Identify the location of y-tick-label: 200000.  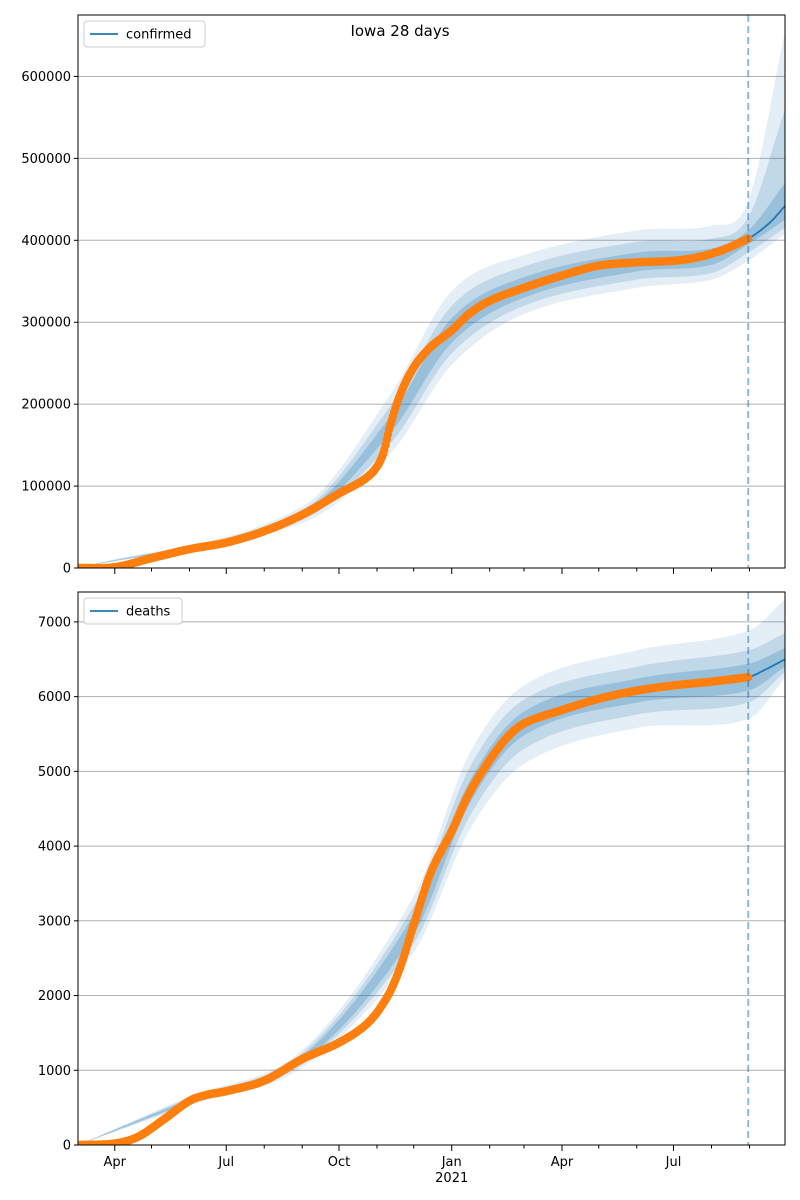
(46, 405).